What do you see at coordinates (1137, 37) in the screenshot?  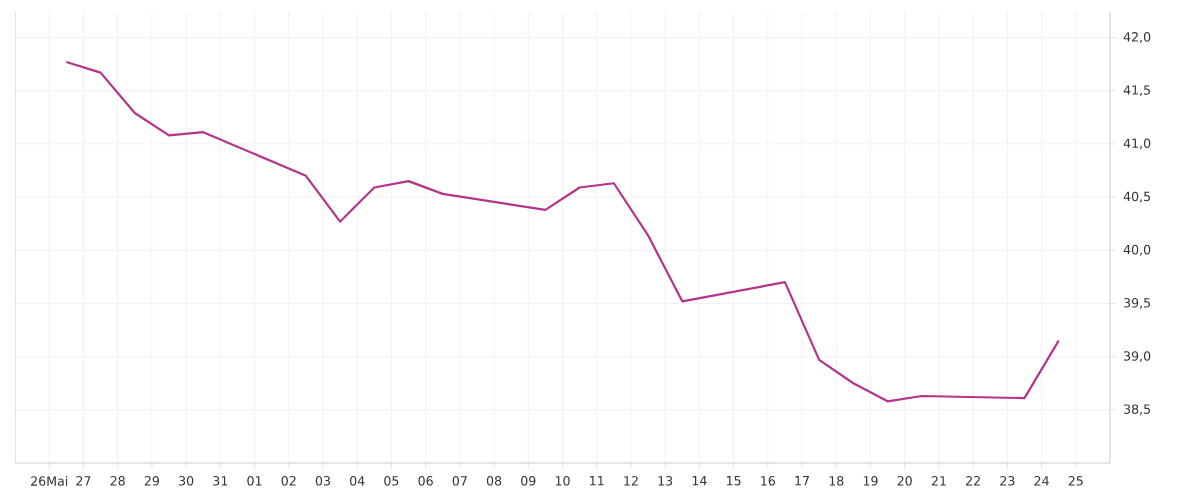 I see `y-tick-label: 42,0` at bounding box center [1137, 37].